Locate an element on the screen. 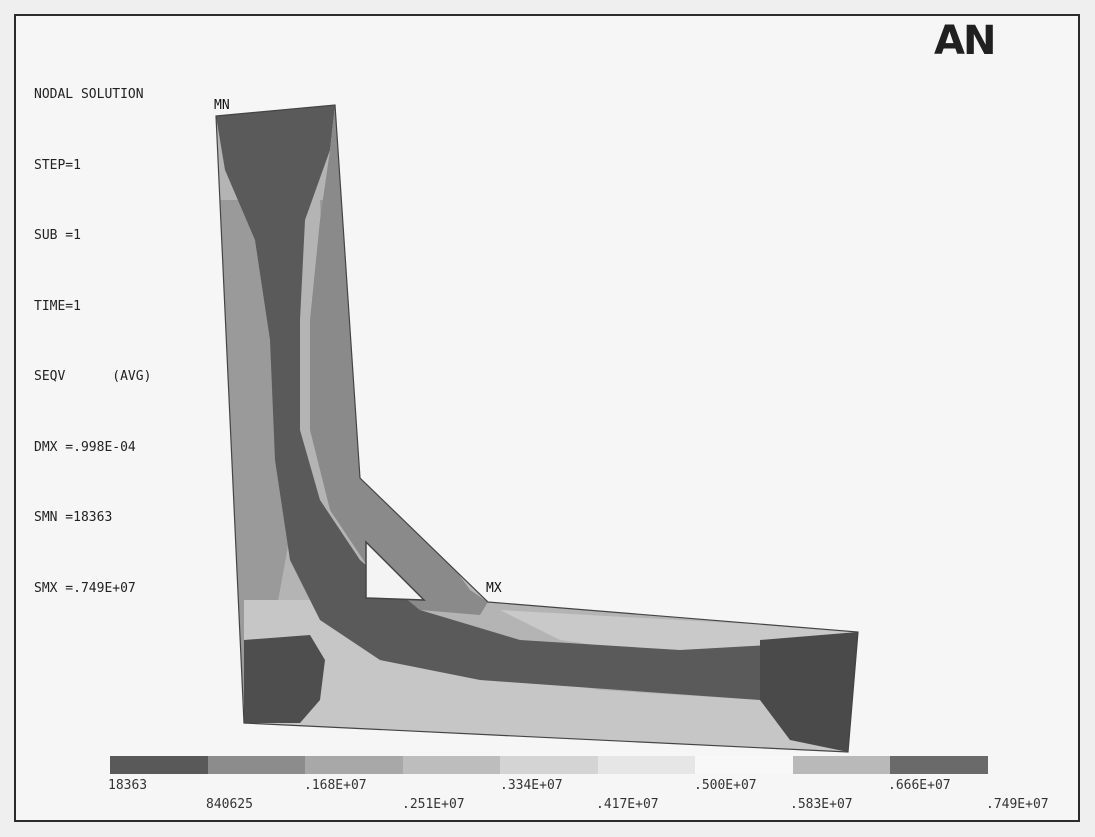  ansys-logo: AN is located at coordinates (965, 41).